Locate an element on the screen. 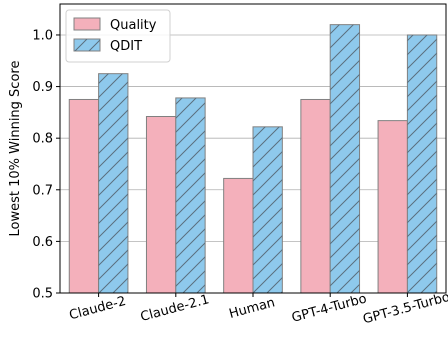  legend: Quality QDIT is located at coordinates (118, 36).